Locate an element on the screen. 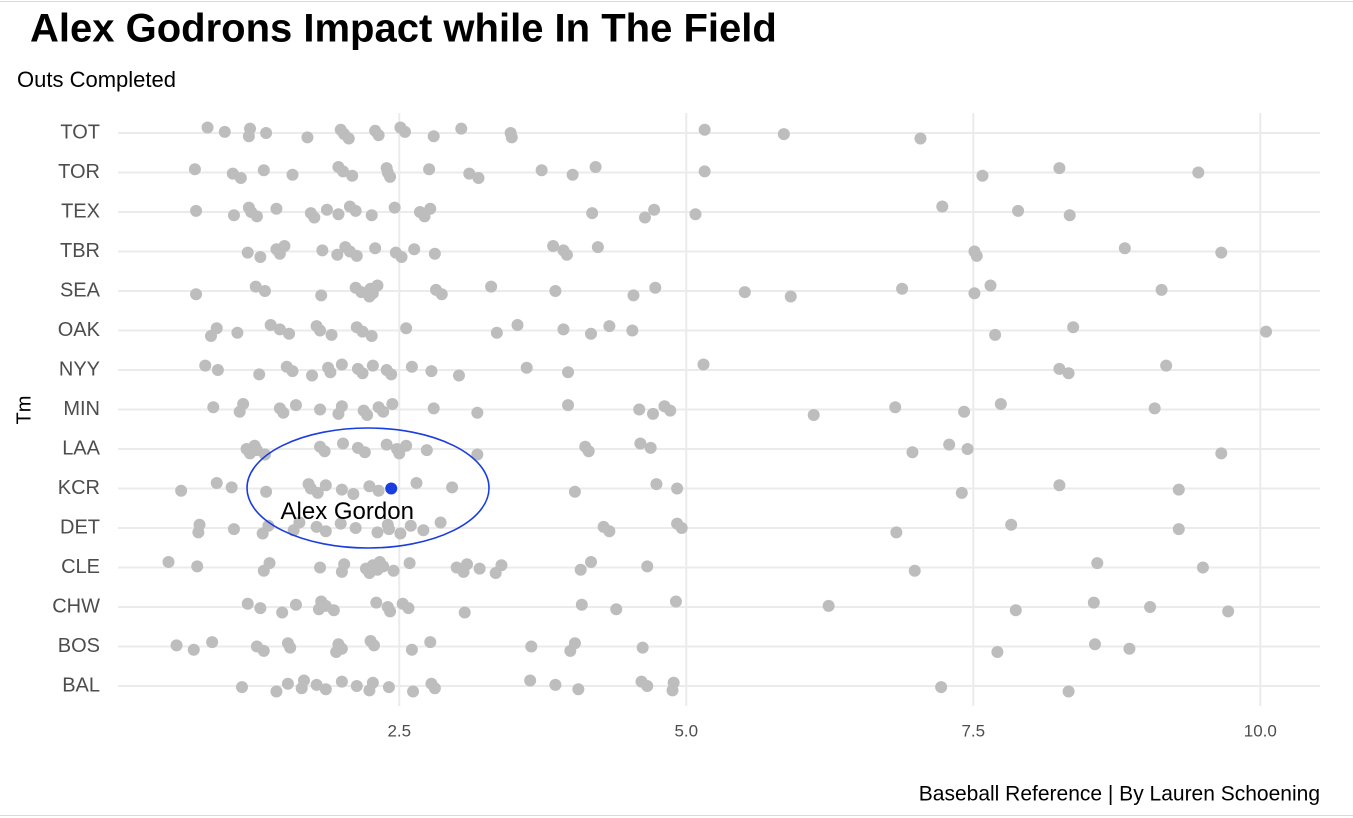 Image resolution: width=1353 pixels, height=818 pixels. y-tick-label: NYY is located at coordinates (79, 369).